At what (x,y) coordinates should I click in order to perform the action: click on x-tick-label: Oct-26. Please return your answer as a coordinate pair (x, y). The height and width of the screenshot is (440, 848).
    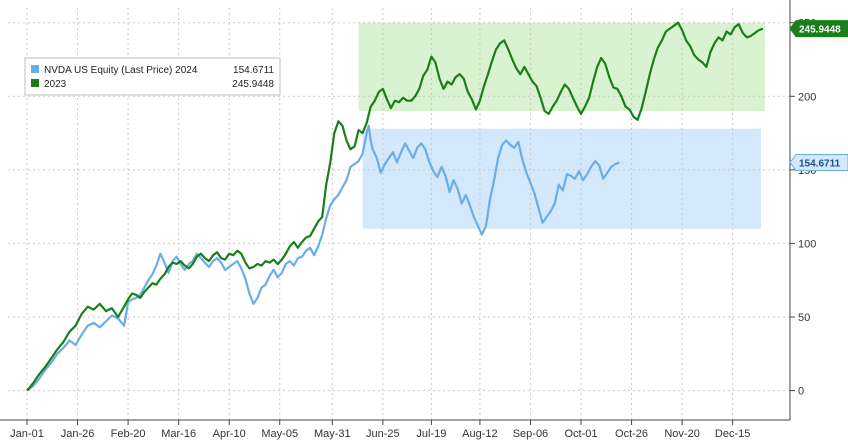
    Looking at the image, I should click on (631, 434).